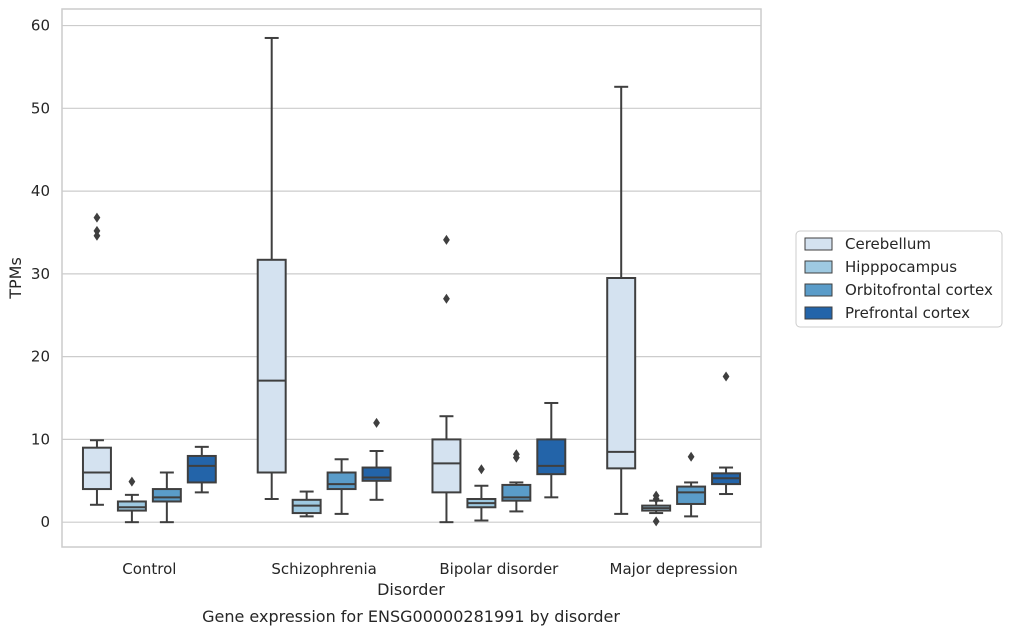 This screenshot has width=1013, height=634. What do you see at coordinates (40, 26) in the screenshot?
I see `y-tick-label: 60` at bounding box center [40, 26].